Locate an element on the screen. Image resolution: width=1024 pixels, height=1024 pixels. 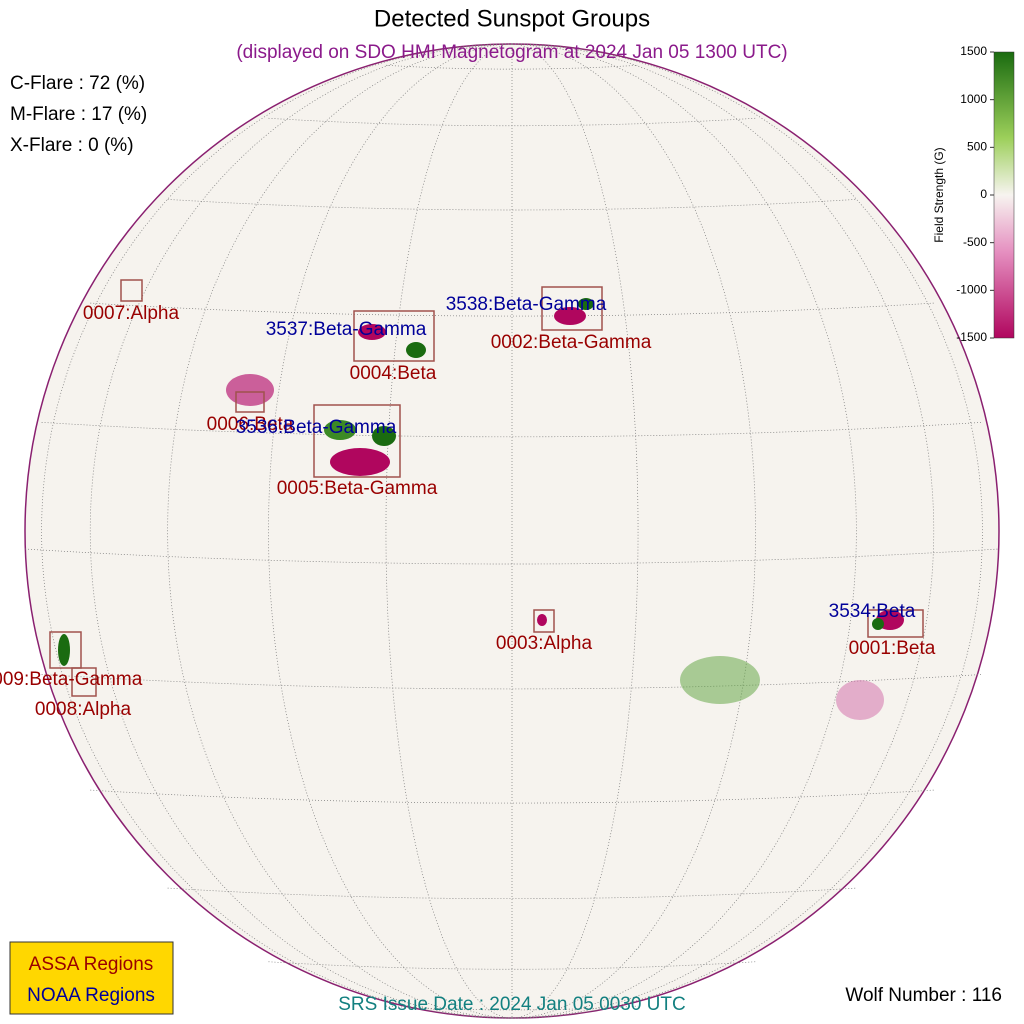
title: Detected Sunspot Groups is located at coordinates (512, 18).